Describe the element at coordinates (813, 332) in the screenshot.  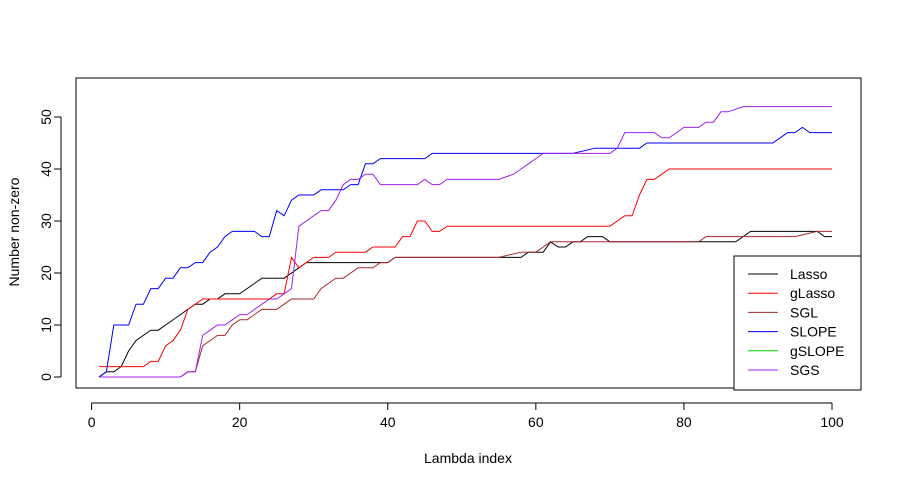
I see `legend-label-slope: SLOPE` at that location.